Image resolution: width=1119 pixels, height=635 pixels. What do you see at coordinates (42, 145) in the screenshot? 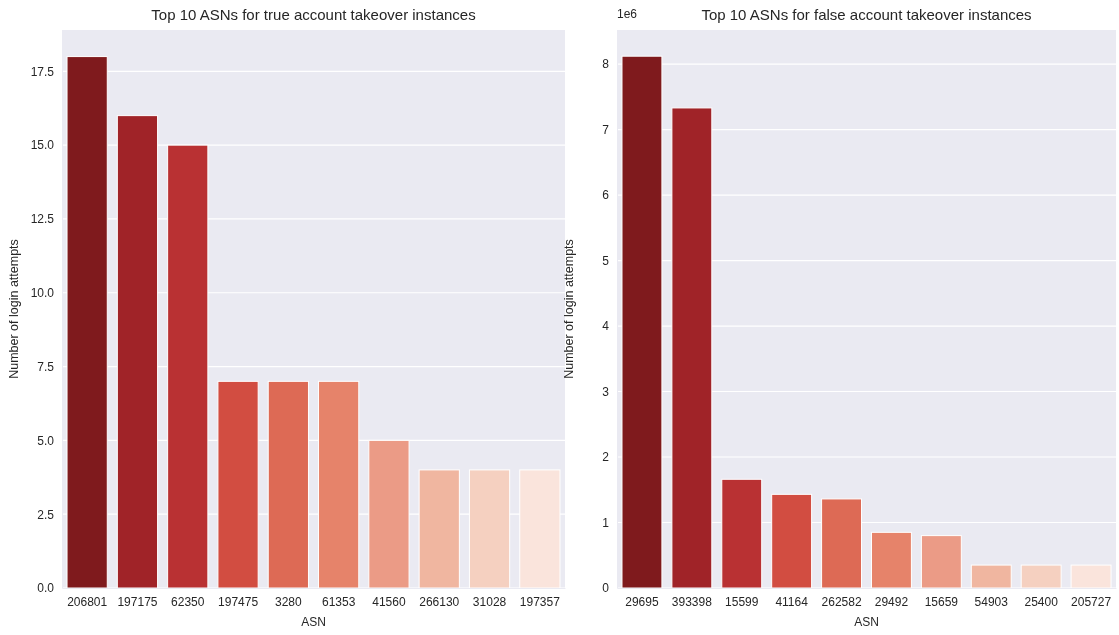
I see `y-tick-label: 15.0` at bounding box center [42, 145].